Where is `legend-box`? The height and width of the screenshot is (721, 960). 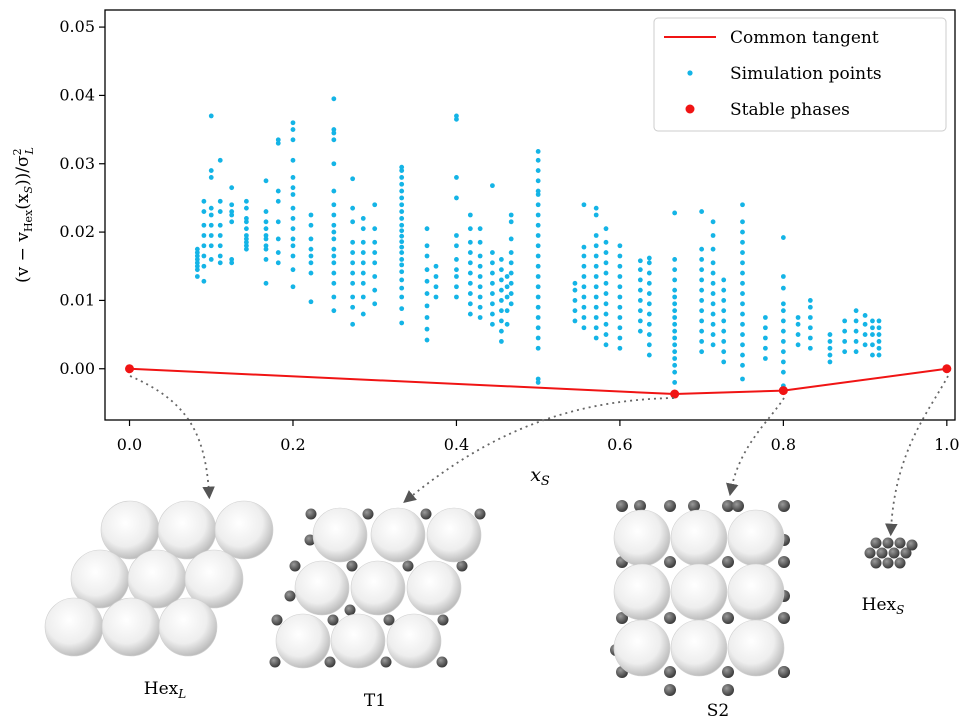 legend-box is located at coordinates (800, 74).